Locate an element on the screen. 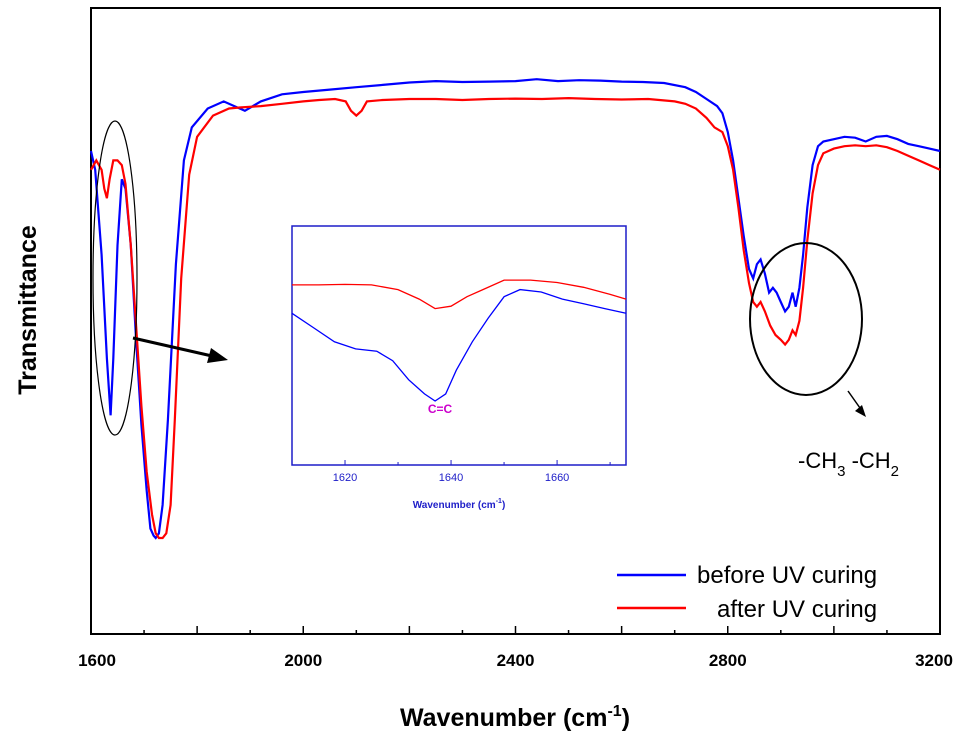 The height and width of the screenshot is (738, 971). highlight-ellipse-cc-region is located at coordinates (115, 278).